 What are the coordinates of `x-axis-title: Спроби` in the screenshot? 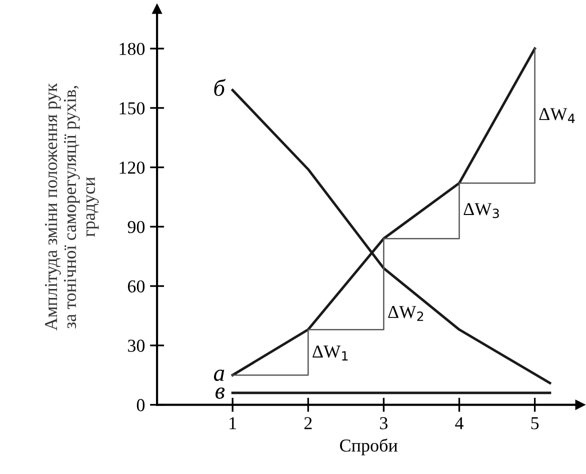 It's located at (369, 447).